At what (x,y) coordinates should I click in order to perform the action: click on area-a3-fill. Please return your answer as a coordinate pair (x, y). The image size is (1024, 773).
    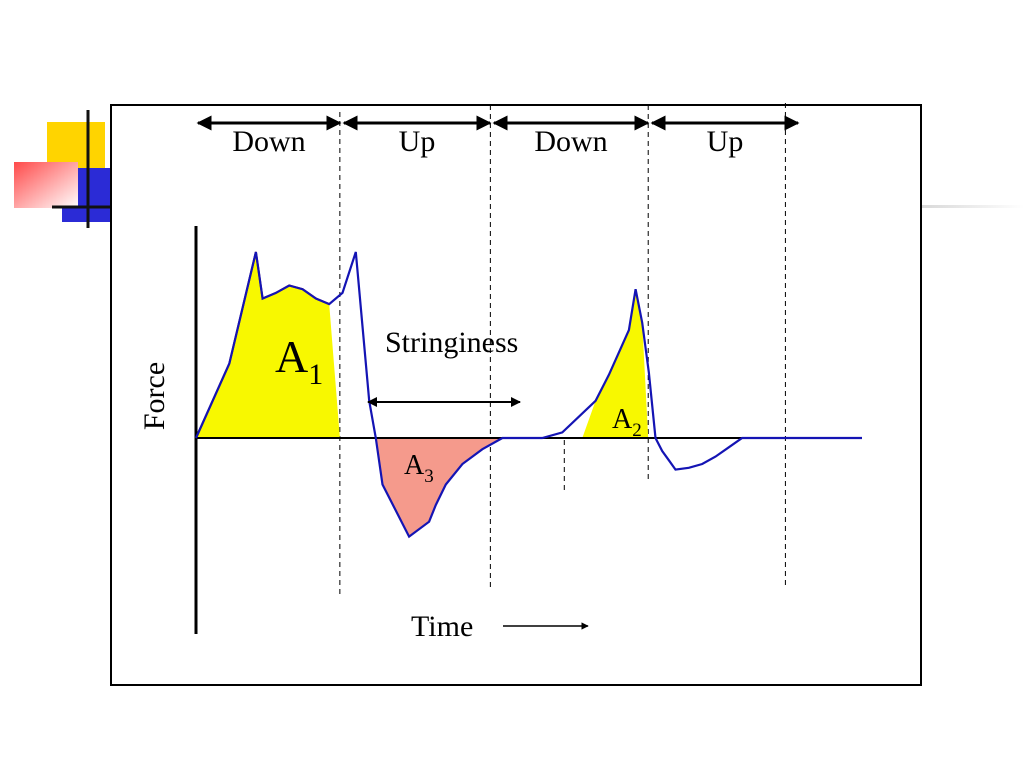
    Looking at the image, I should click on (452, 487).